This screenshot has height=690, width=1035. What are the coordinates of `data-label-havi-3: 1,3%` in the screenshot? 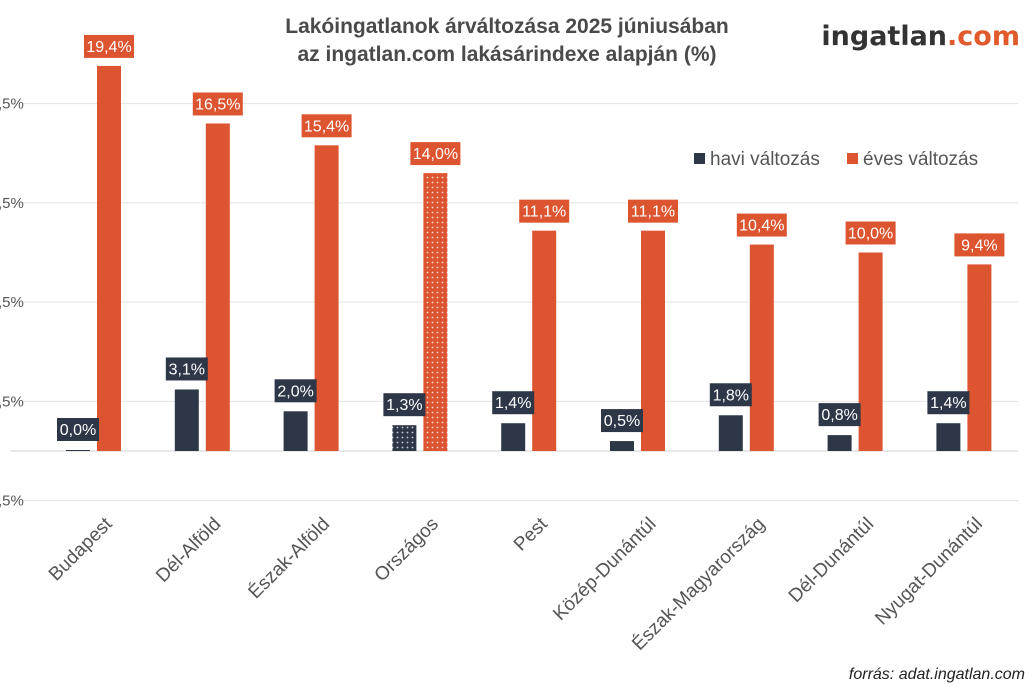 It's located at (404, 405).